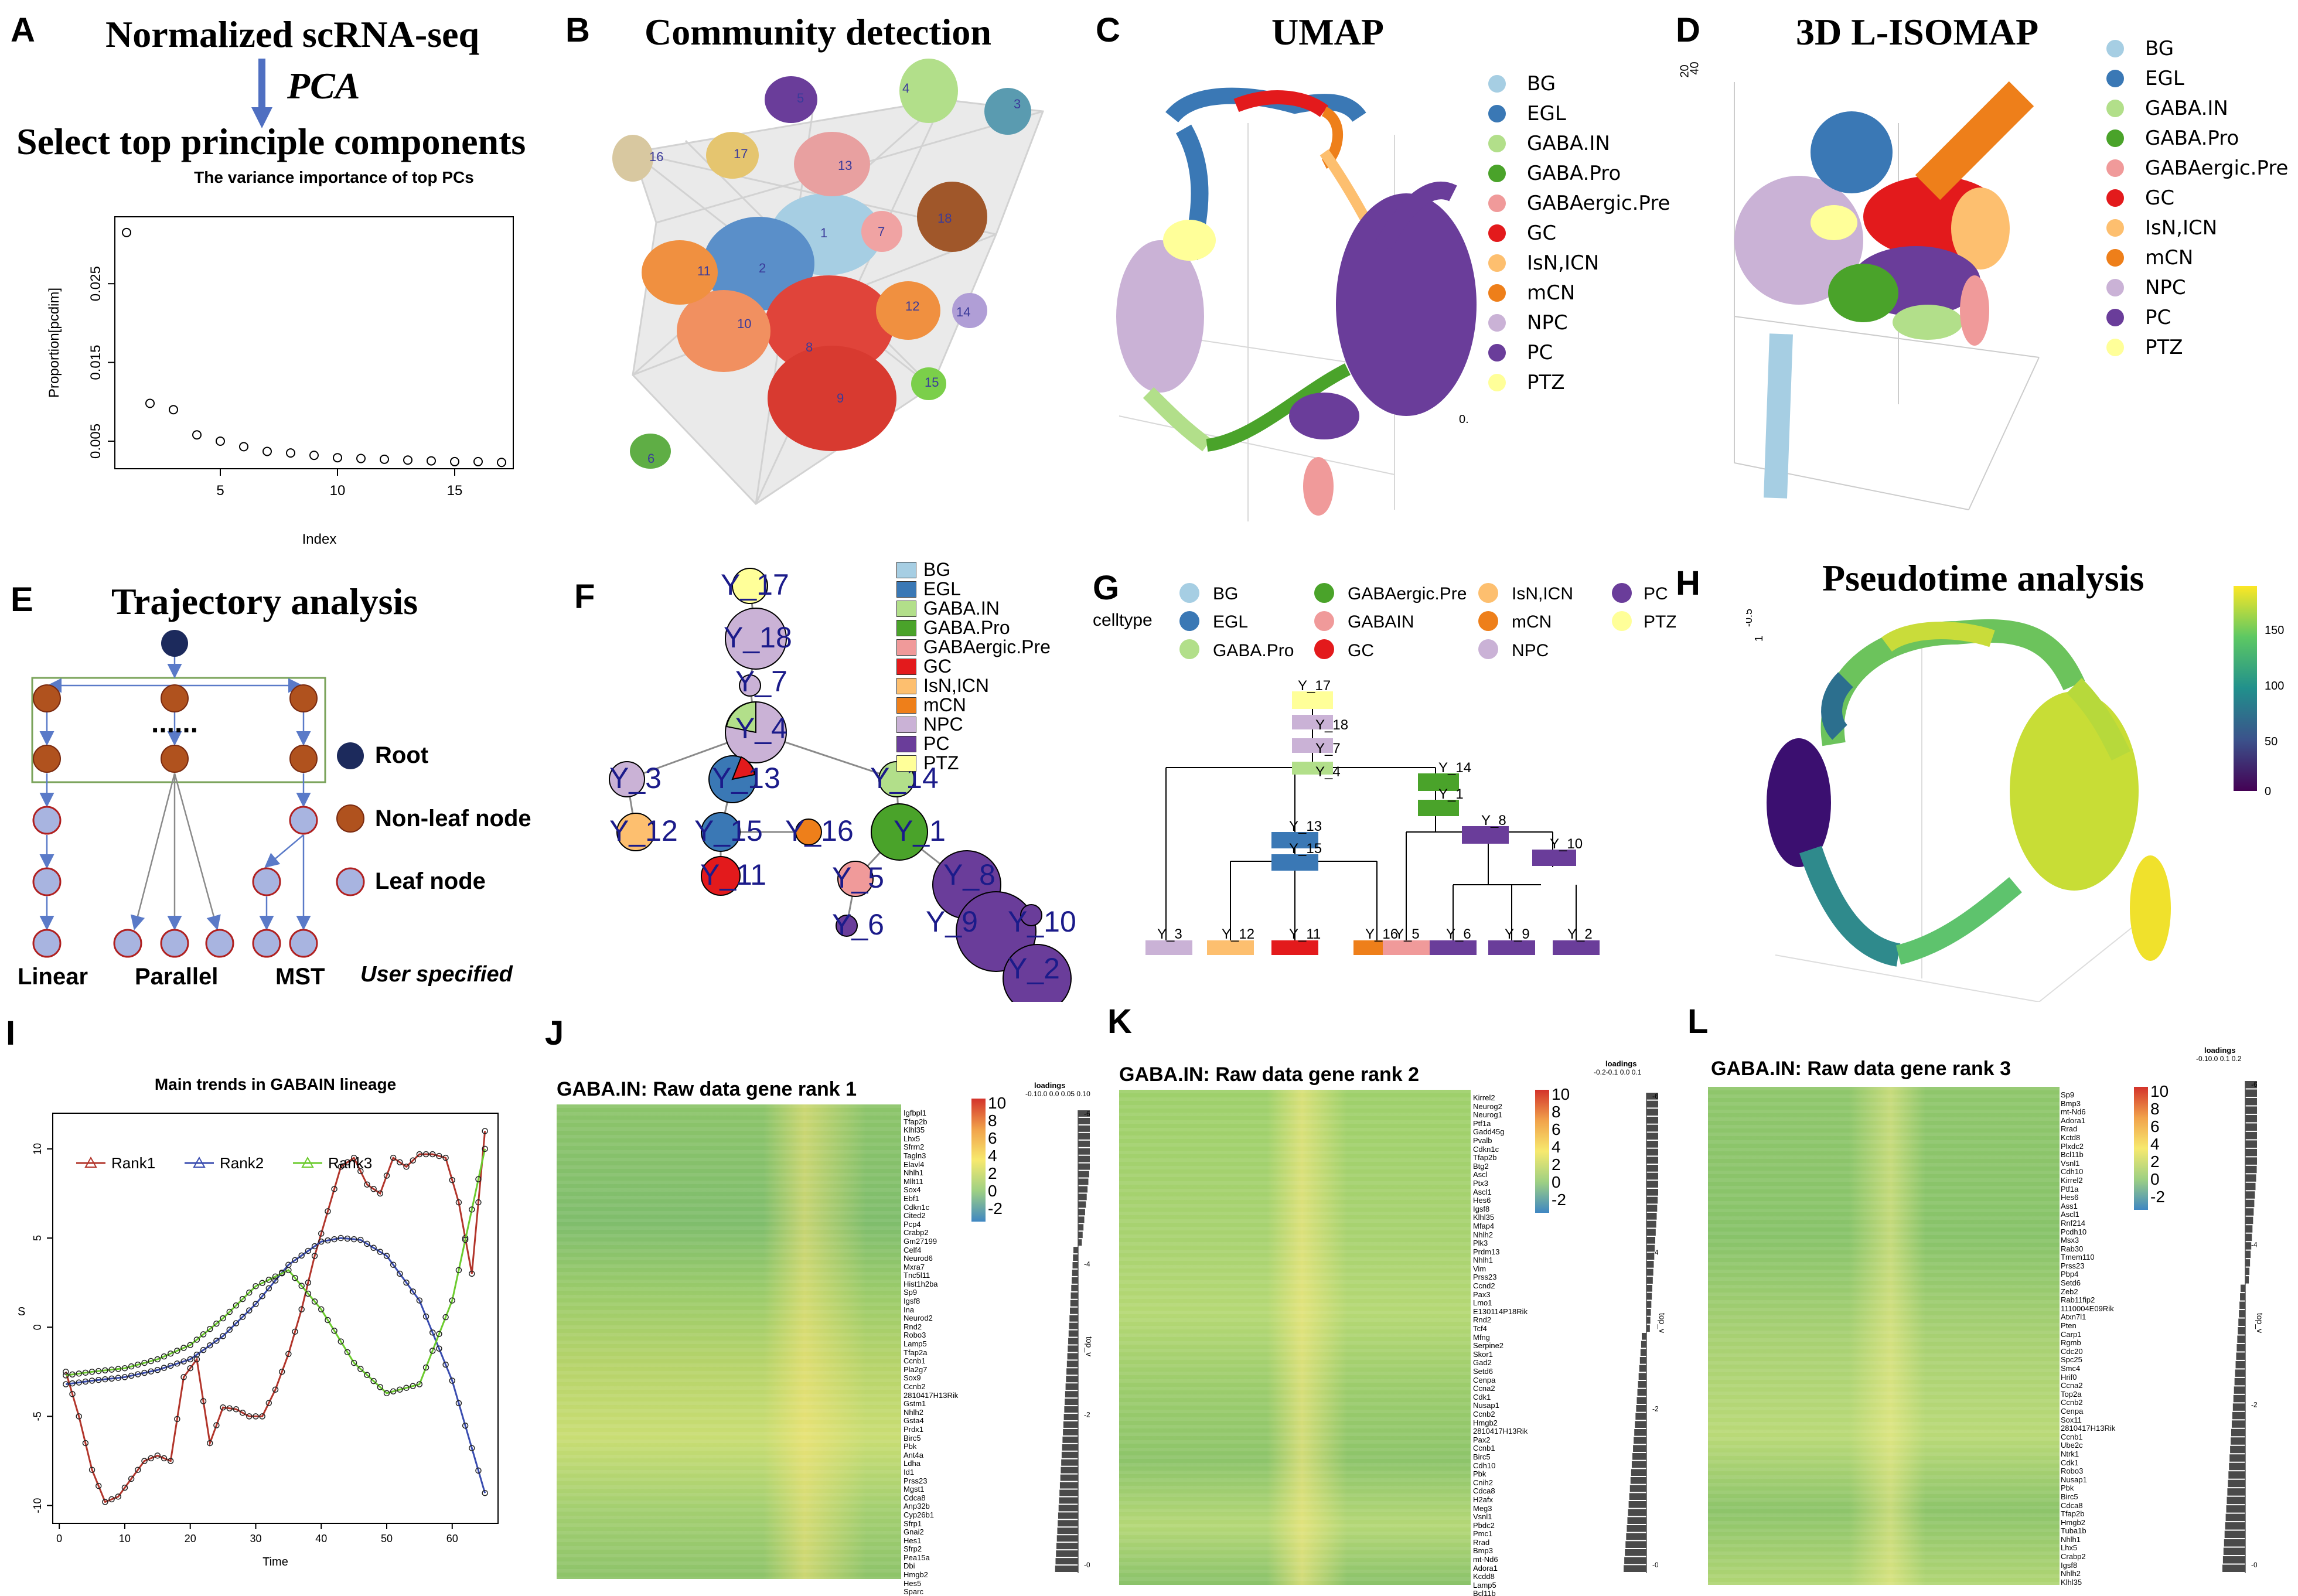  Describe the element at coordinates (1579, 173) in the screenshot. I see `umap-legend-item: GABA.Pro` at that location.